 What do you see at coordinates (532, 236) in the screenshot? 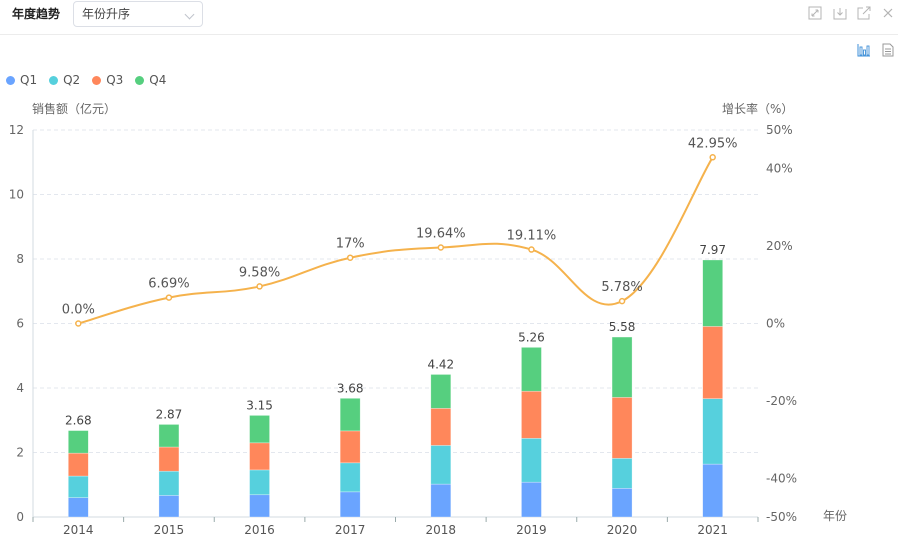
I see `growth-rate-label: 19.11%` at bounding box center [532, 236].